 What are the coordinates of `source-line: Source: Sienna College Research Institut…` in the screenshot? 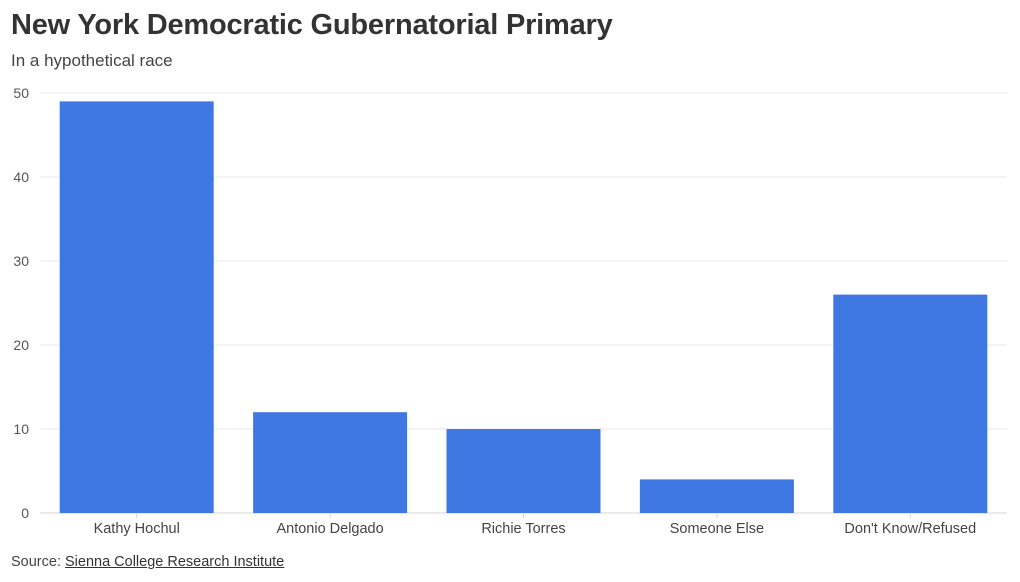 It's located at (147, 562).